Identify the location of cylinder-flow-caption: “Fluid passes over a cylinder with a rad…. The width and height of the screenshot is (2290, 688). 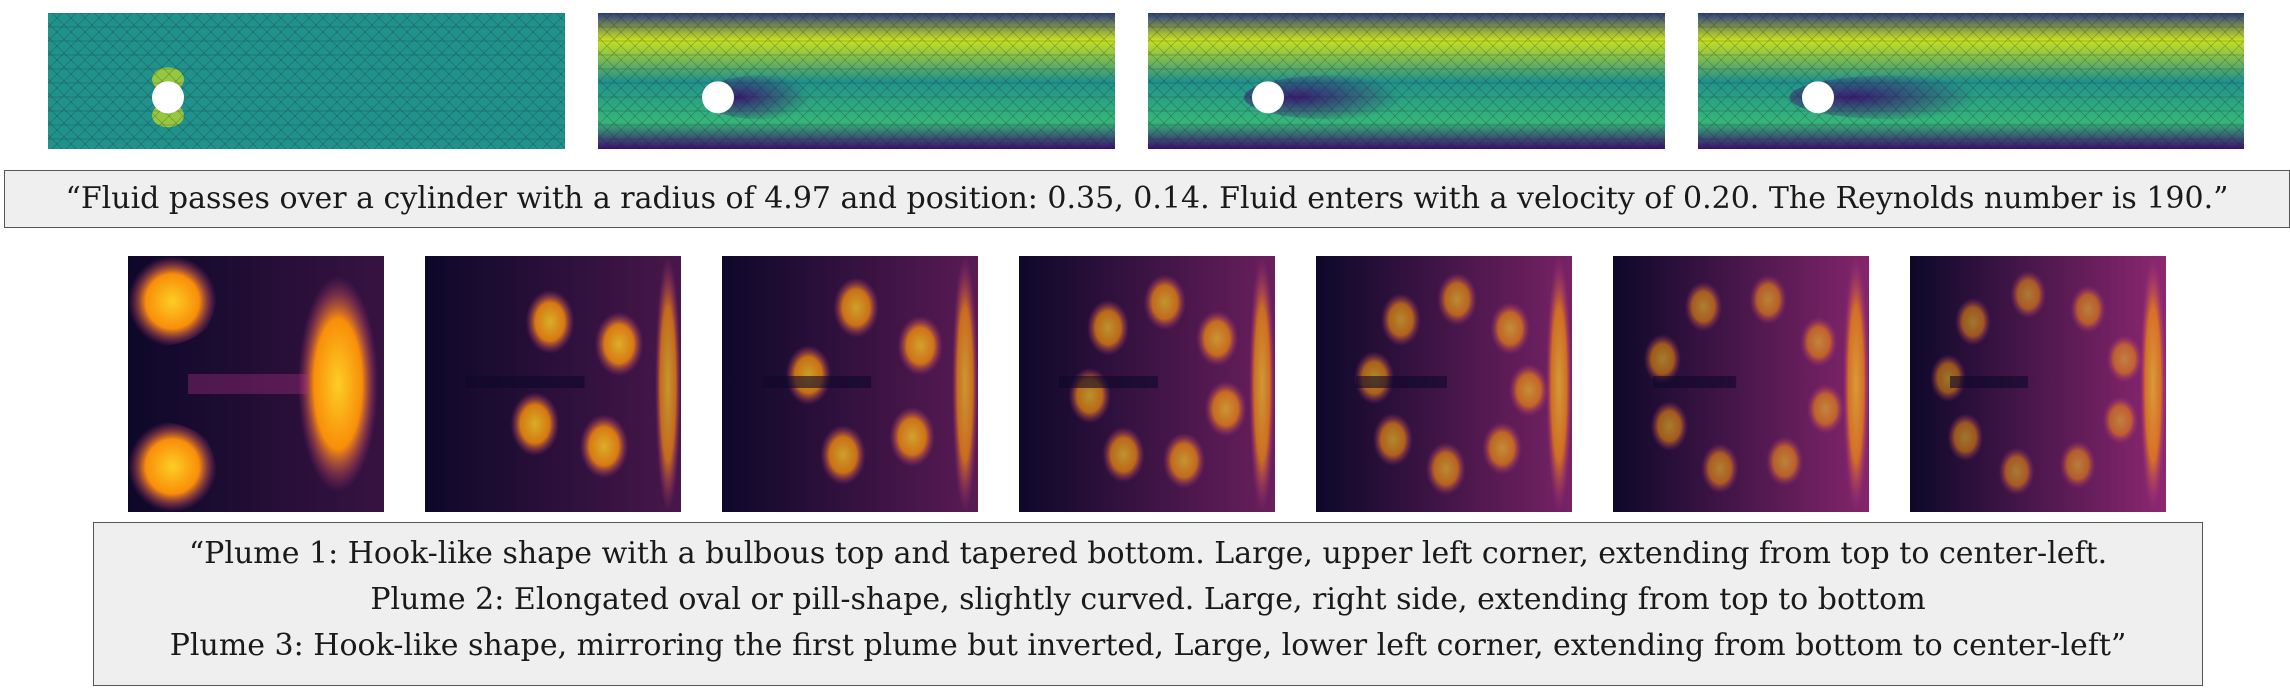
(1147, 199).